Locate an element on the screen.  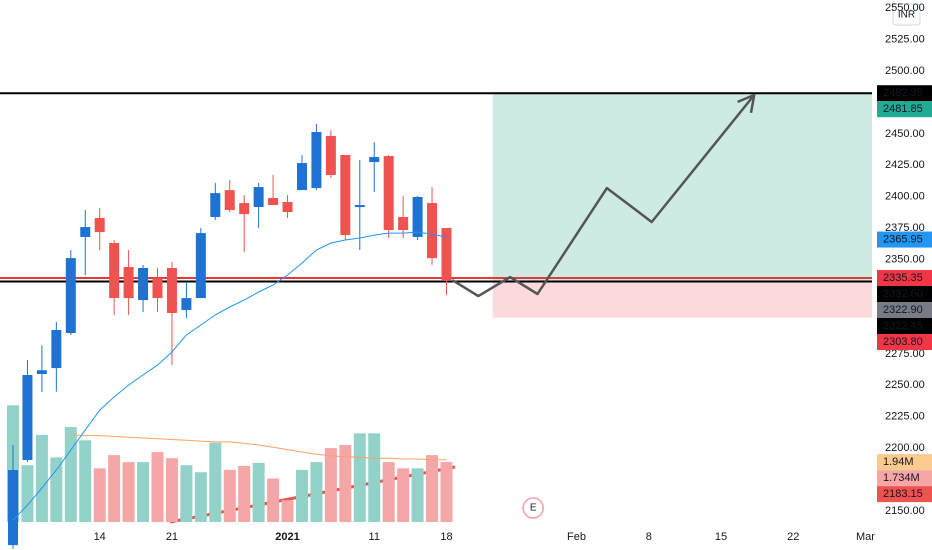
currency-label: INR is located at coordinates (906, 15).